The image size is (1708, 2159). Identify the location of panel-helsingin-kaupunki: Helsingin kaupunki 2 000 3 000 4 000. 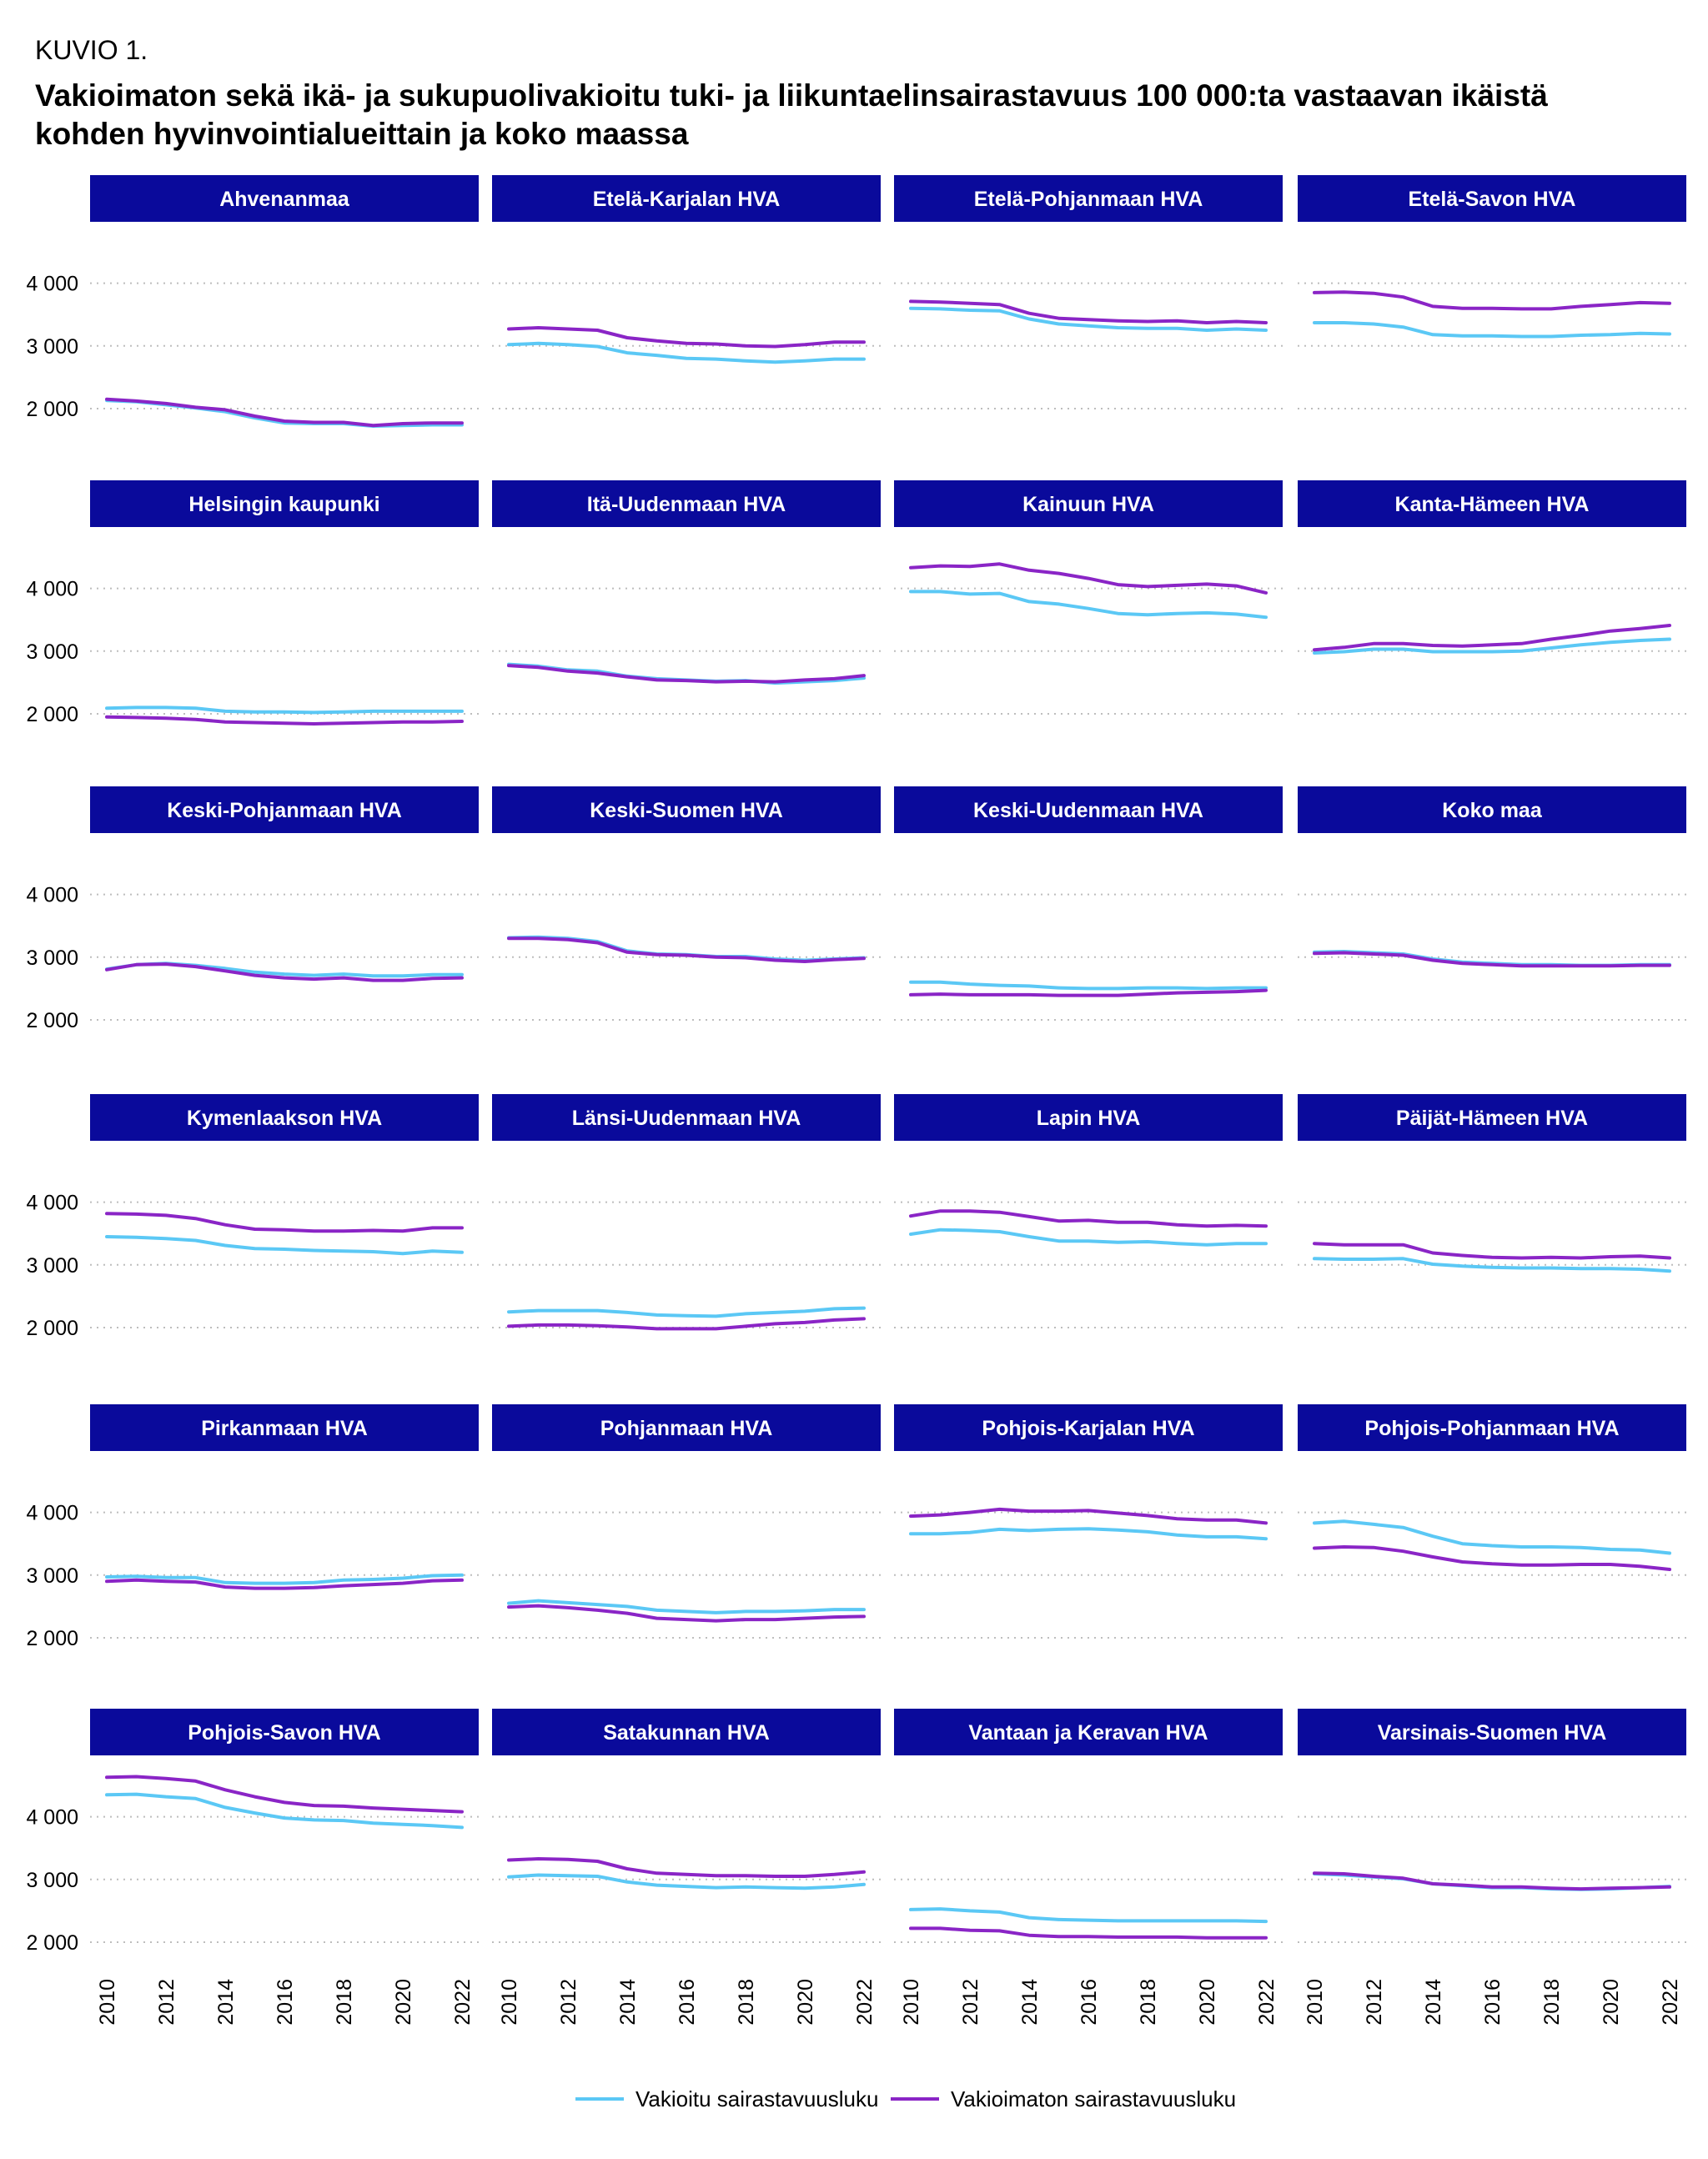
(252, 603).